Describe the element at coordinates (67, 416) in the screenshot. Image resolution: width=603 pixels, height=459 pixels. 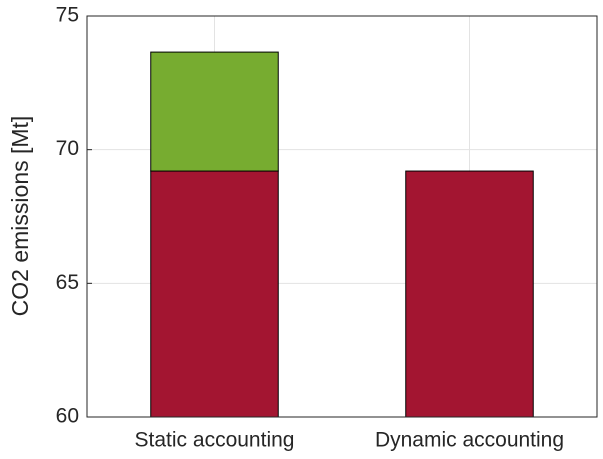
I see `y-tick-label: 60` at that location.